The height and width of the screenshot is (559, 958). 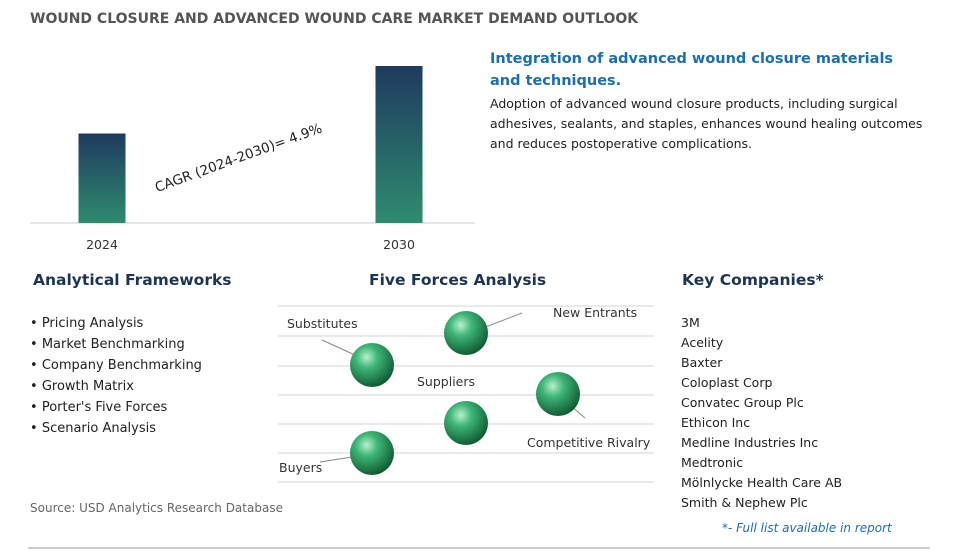 What do you see at coordinates (239, 157) in the screenshot?
I see `cagr-annotation: CAGR (2024-2030)= 4.9%` at bounding box center [239, 157].